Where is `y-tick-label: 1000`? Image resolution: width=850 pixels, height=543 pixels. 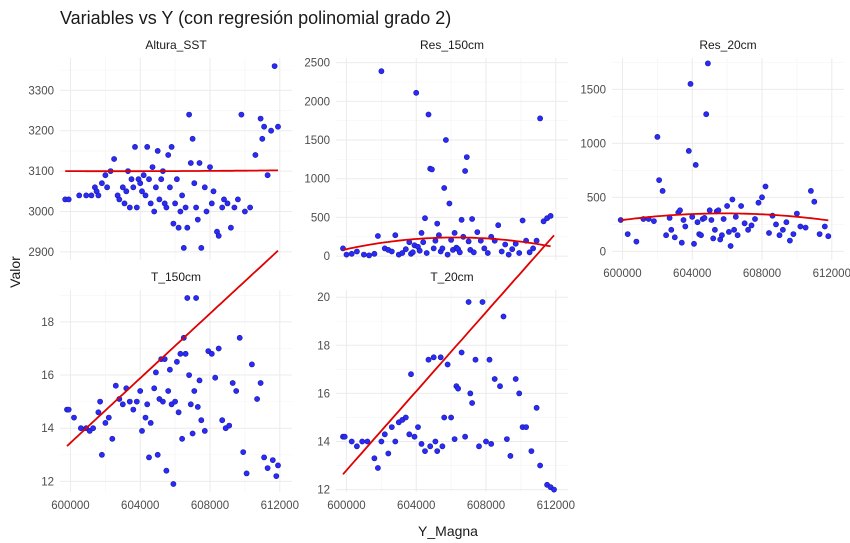
y-tick-label: 1000 is located at coordinates (317, 180).